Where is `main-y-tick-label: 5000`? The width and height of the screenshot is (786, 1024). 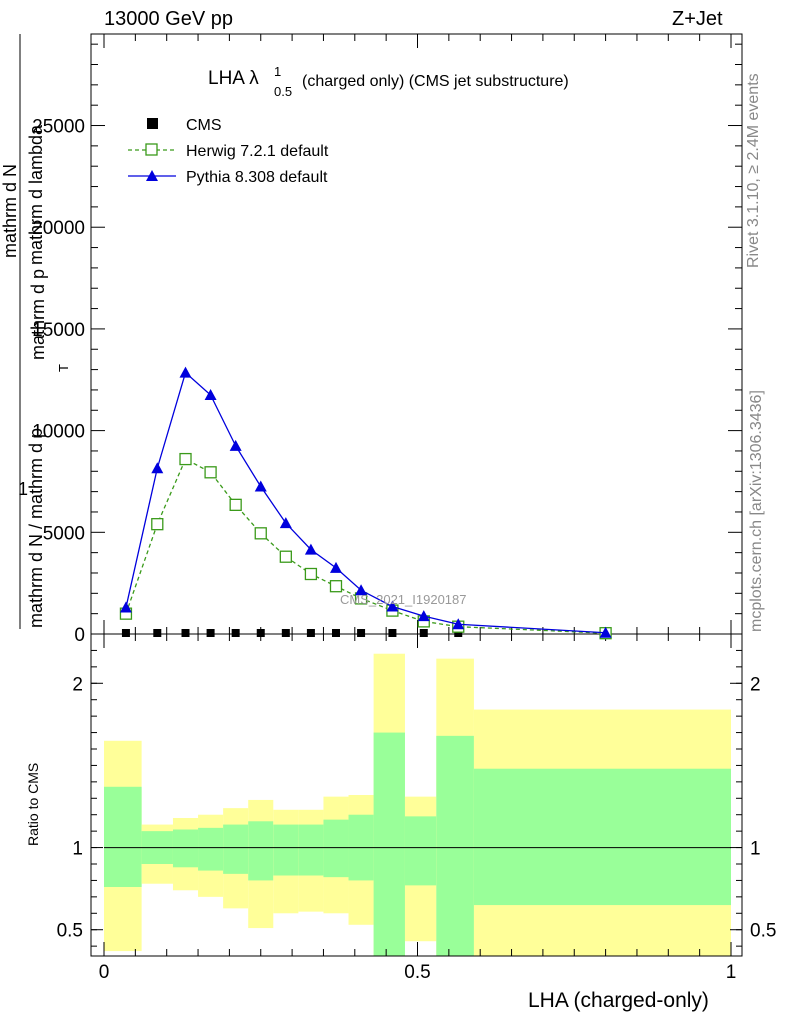
main-y-tick-label: 5000 is located at coordinates (64, 533).